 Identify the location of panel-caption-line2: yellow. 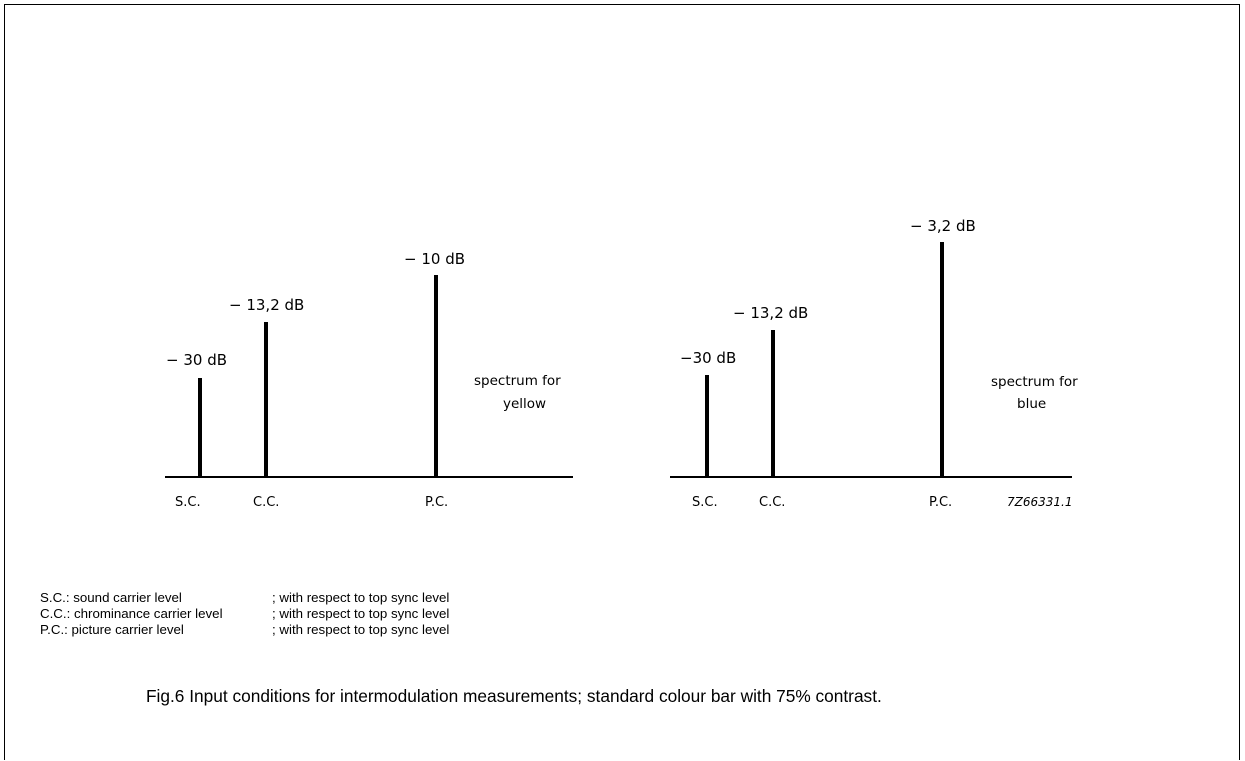
(524, 404).